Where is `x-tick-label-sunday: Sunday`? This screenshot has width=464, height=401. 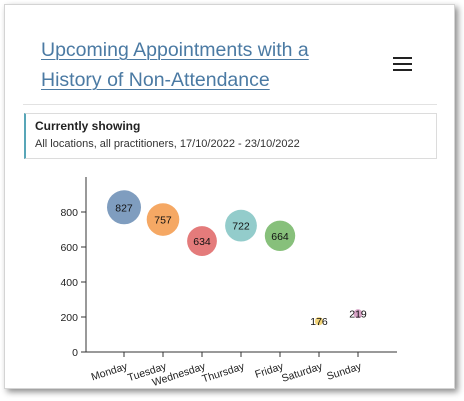
x-tick-label-sunday: Sunday is located at coordinates (344, 371).